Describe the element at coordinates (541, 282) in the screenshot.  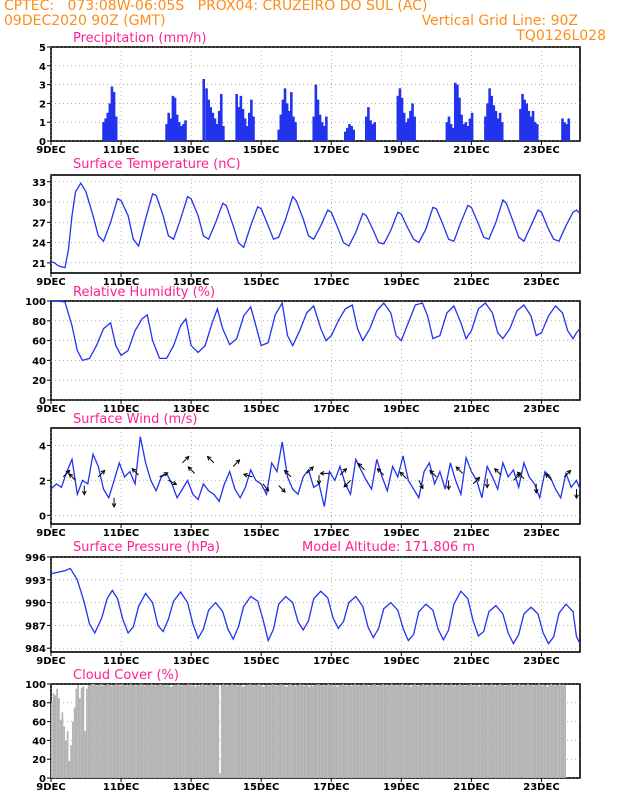
I see `x-tick-label: 23DEC` at that location.